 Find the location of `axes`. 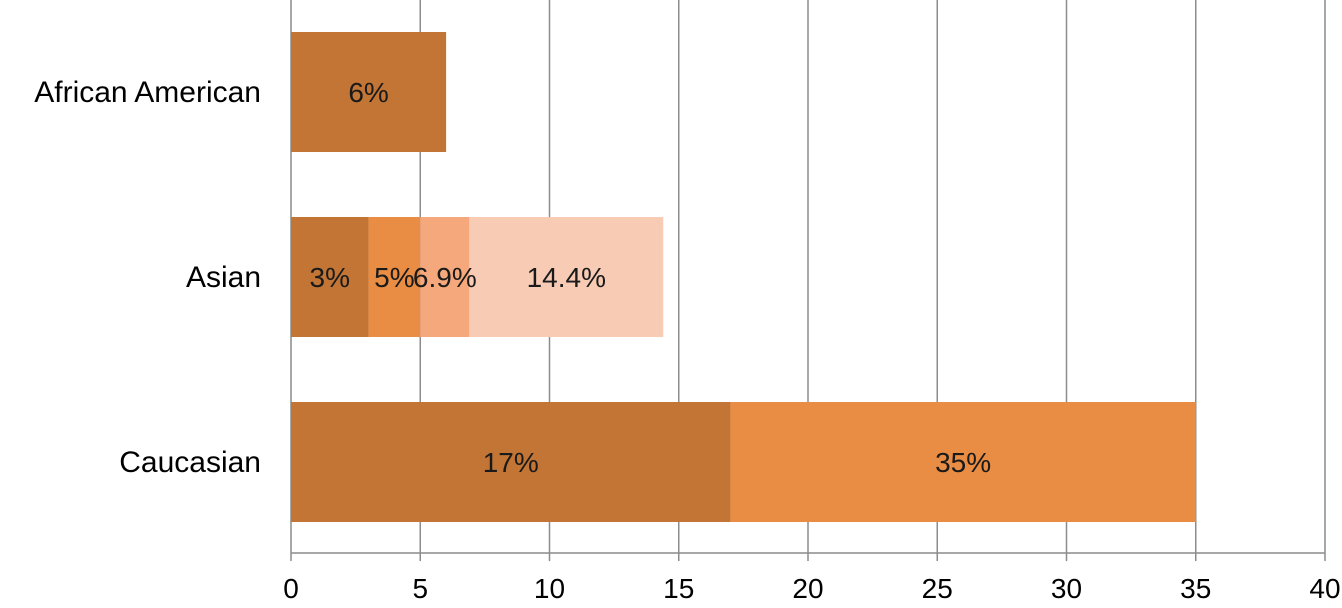

axes is located at coordinates (808, 556).